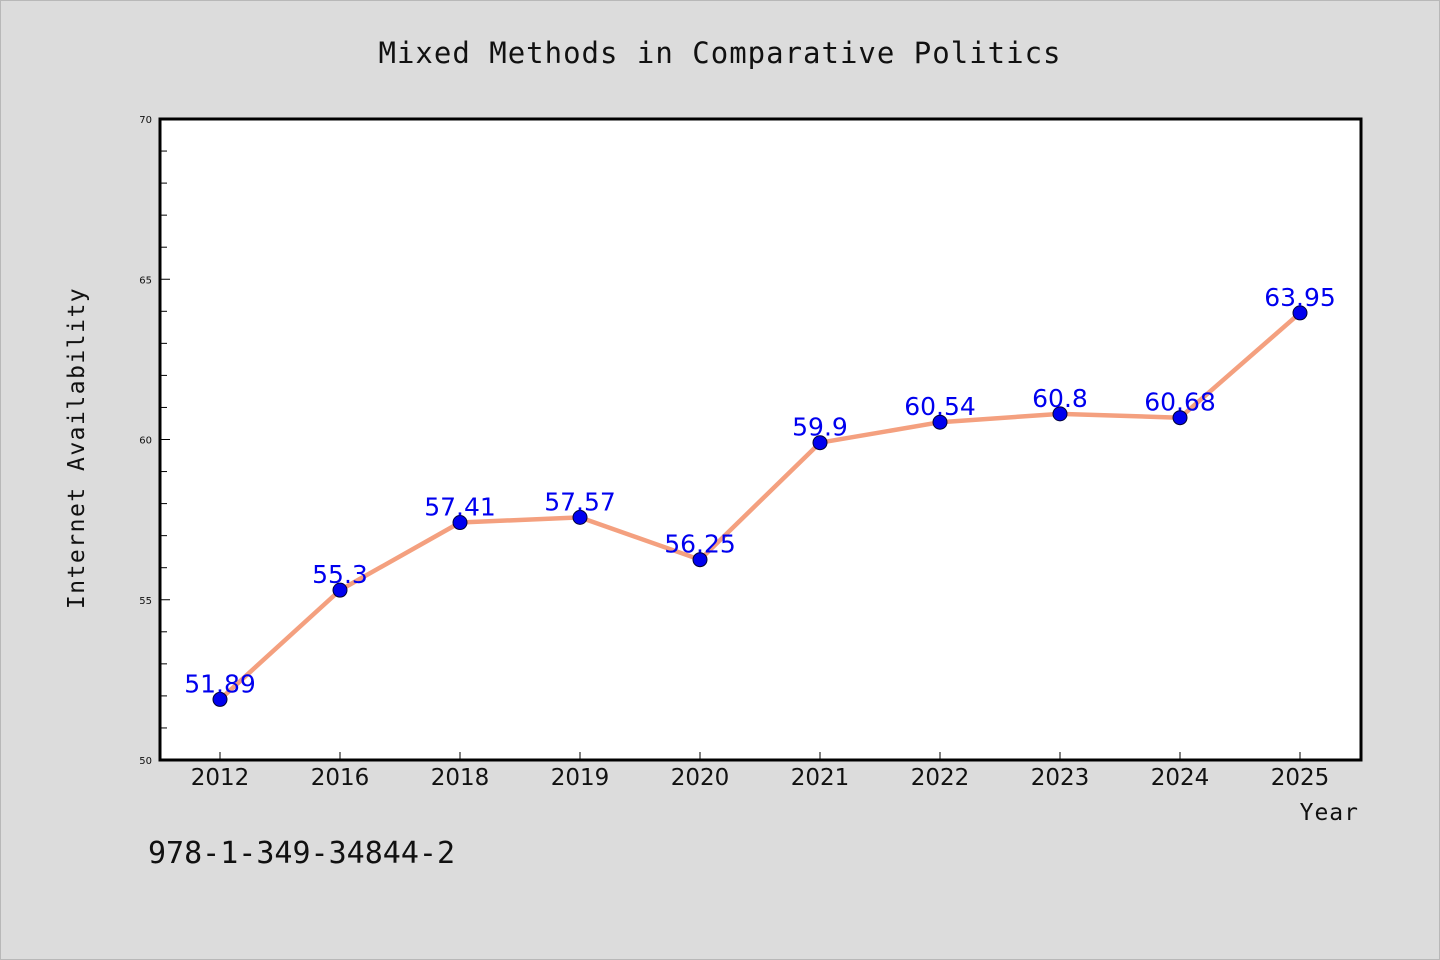  Describe the element at coordinates (301, 853) in the screenshot. I see `isbn-text: 978-1-349-34844-2` at that location.